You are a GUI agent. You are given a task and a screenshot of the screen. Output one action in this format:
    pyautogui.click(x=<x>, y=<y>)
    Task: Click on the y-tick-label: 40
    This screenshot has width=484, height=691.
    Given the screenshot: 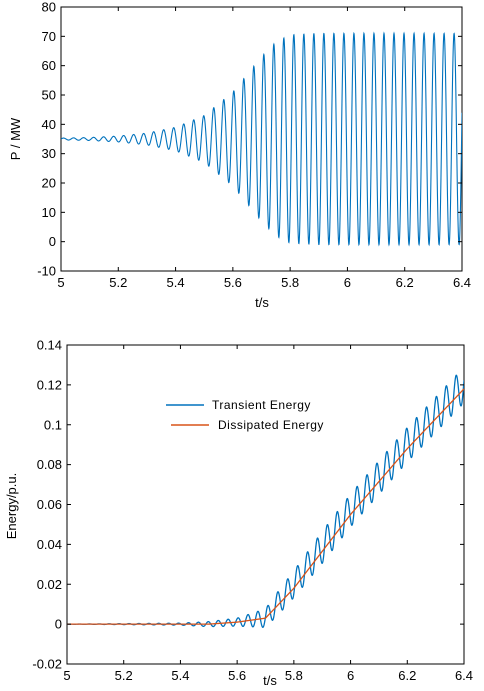 What is the action you would take?
    pyautogui.click(x=49, y=124)
    